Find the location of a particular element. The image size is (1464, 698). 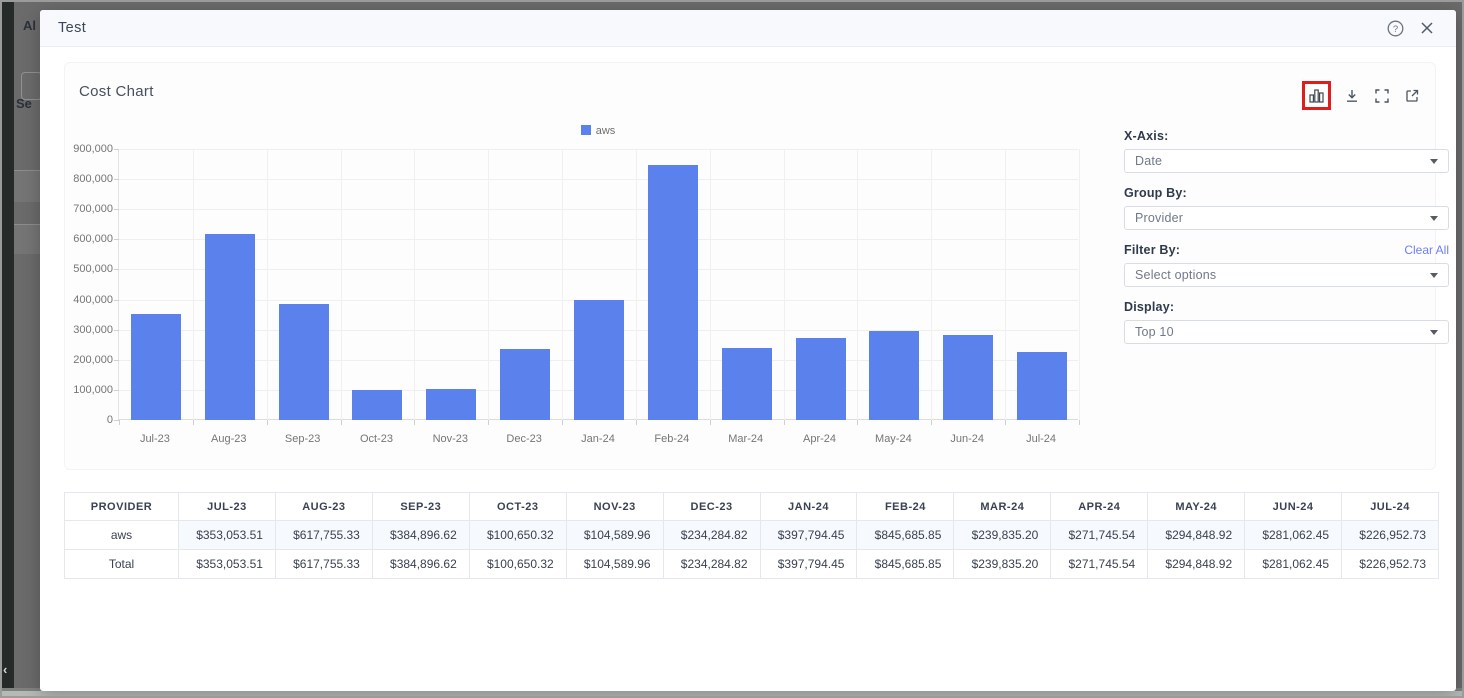

x-tick-label: Nov-23 is located at coordinates (450, 439).